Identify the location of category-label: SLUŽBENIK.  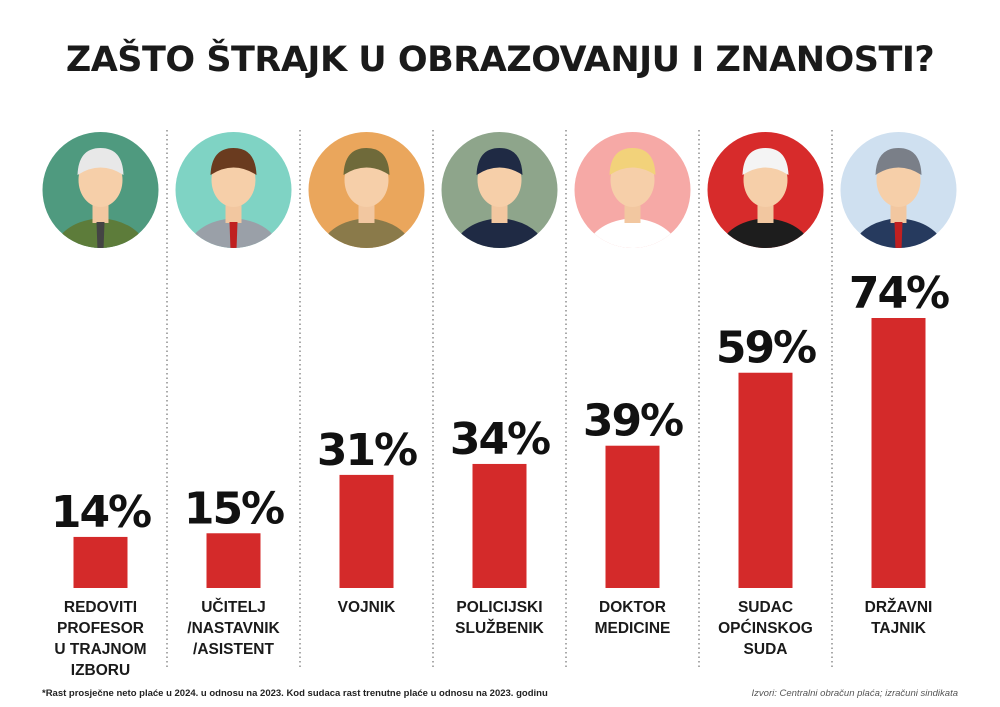
(500, 628).